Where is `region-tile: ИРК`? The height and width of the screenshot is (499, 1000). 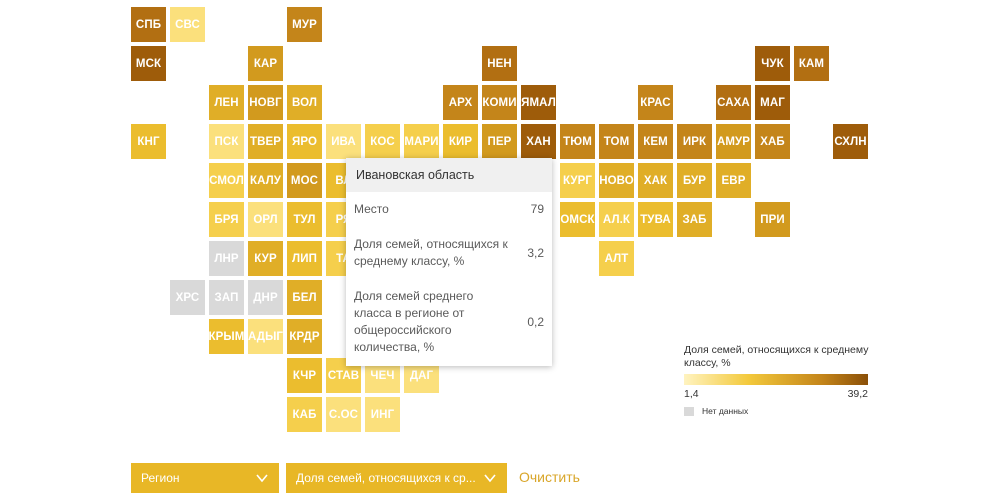 region-tile: ИРК is located at coordinates (694, 141).